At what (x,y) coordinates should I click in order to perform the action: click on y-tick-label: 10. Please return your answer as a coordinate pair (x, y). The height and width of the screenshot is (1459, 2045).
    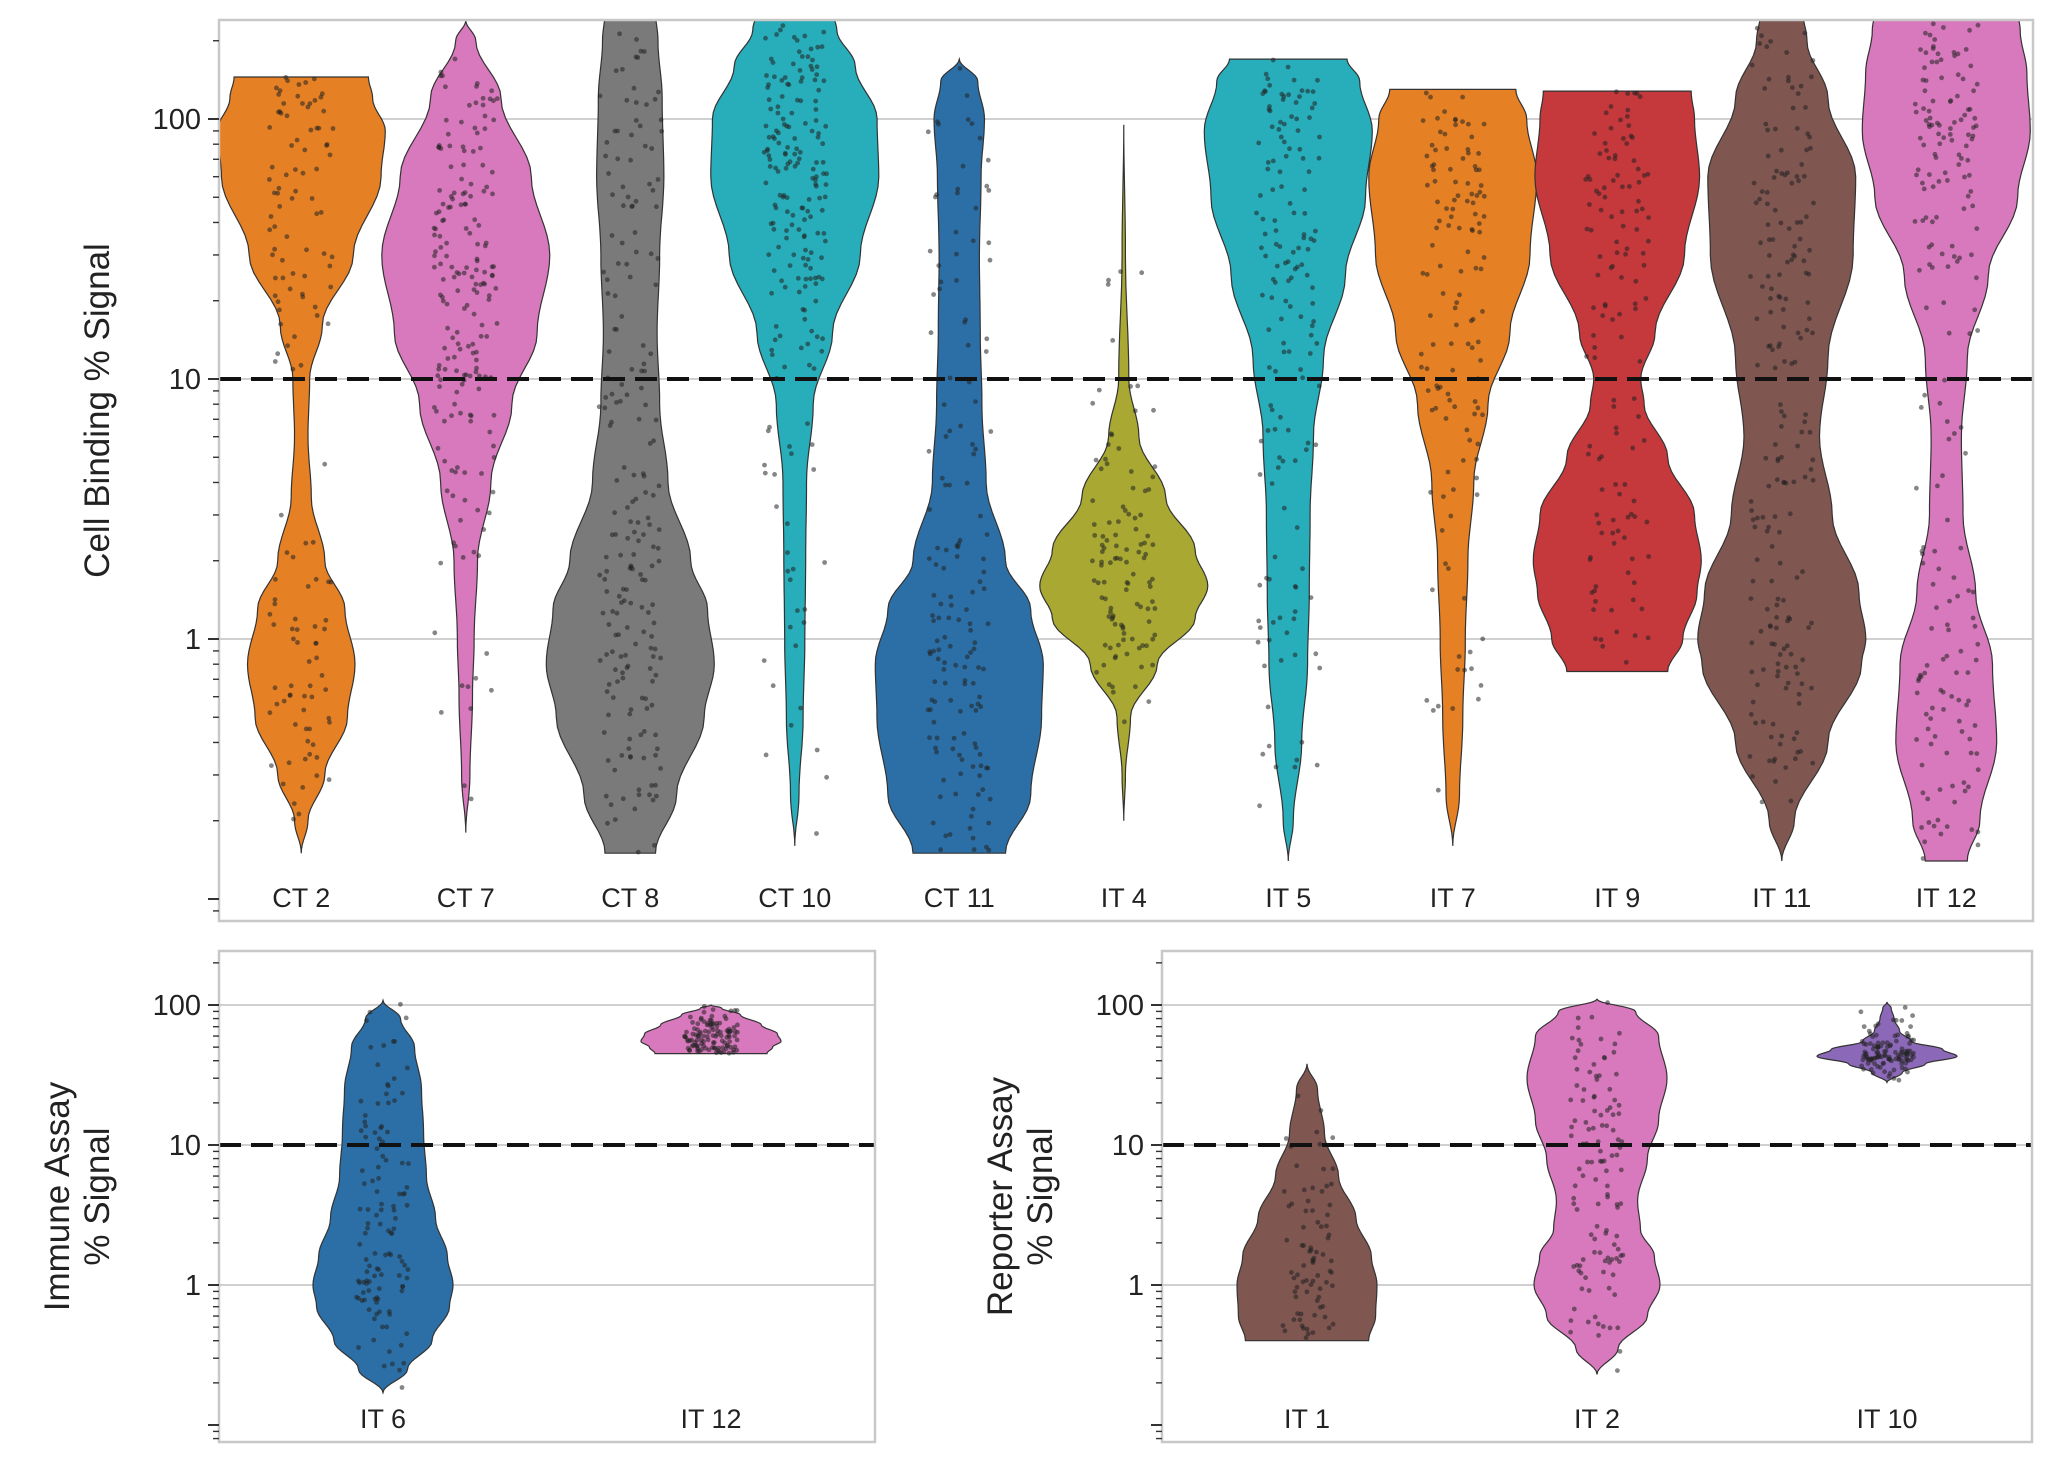
    Looking at the image, I should click on (1128, 1146).